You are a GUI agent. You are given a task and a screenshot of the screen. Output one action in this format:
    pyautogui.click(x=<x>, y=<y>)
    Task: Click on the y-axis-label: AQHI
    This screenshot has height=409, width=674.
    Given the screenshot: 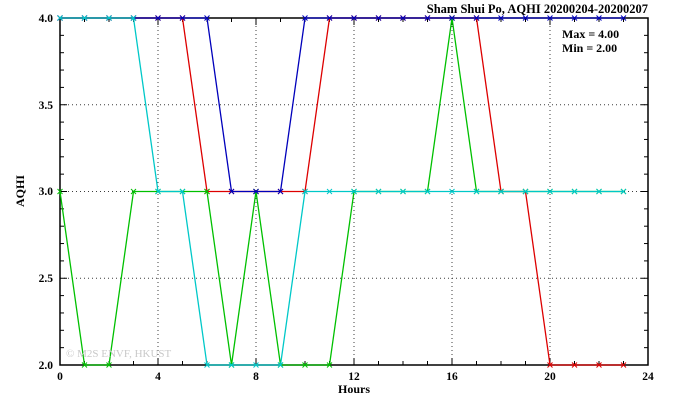 What is the action you would take?
    pyautogui.click(x=20, y=191)
    